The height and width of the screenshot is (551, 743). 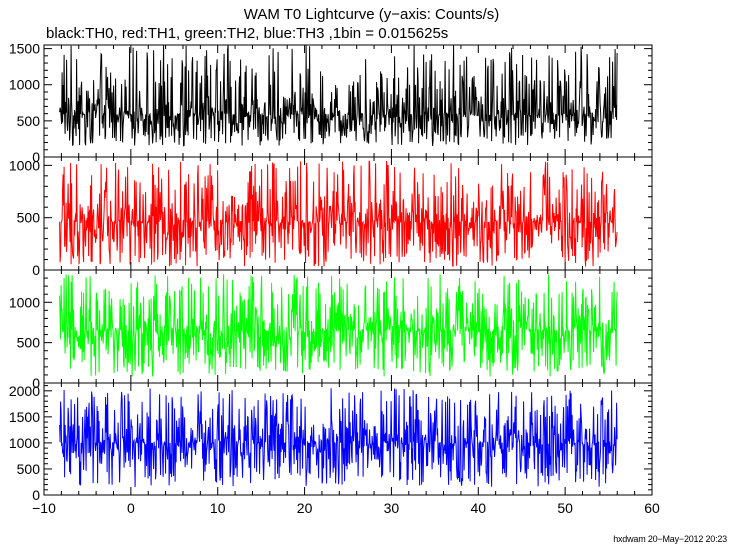 What do you see at coordinates (371, 14) in the screenshot?
I see `chart-title: WAM T0 Lightcurve (y−axis: Counts/s)` at bounding box center [371, 14].